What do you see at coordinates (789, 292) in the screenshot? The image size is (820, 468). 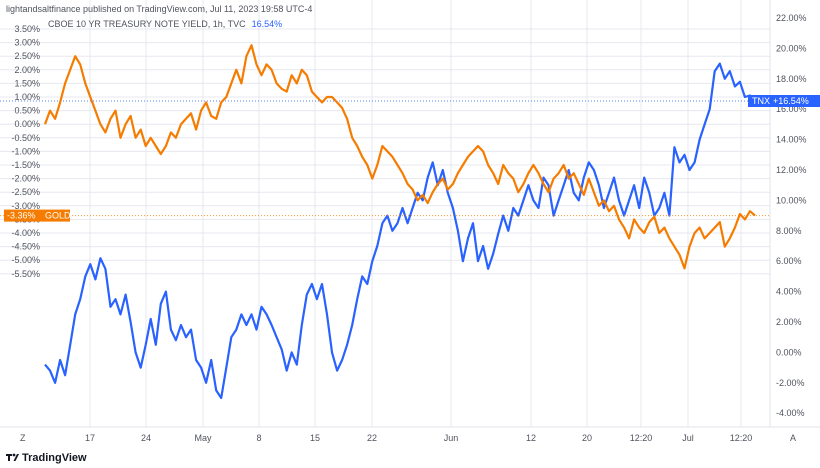 I see `right-tick-label: 4.00%` at bounding box center [789, 292].